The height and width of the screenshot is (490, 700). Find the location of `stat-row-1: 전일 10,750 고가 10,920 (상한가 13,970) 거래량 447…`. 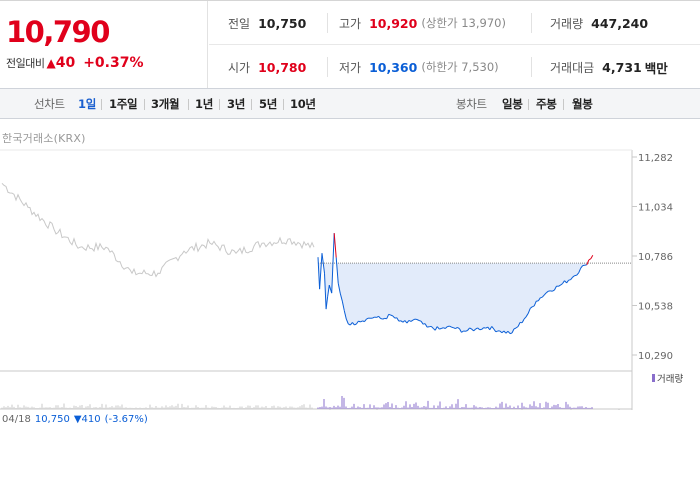

stat-row-1: 전일 10,750 고가 10,920 (상한가 13,970) 거래량 447… is located at coordinates (454, 23).